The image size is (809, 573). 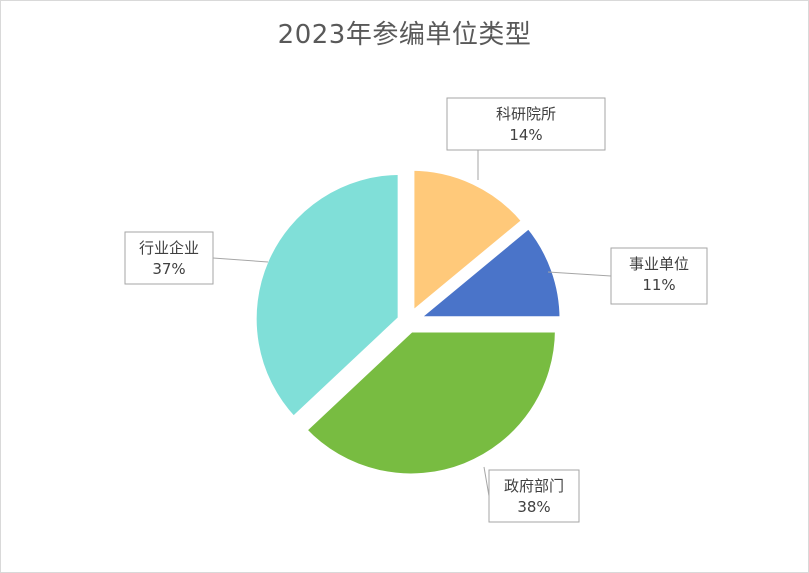 I want to click on callout-box-government-departments, so click(x=534, y=496).